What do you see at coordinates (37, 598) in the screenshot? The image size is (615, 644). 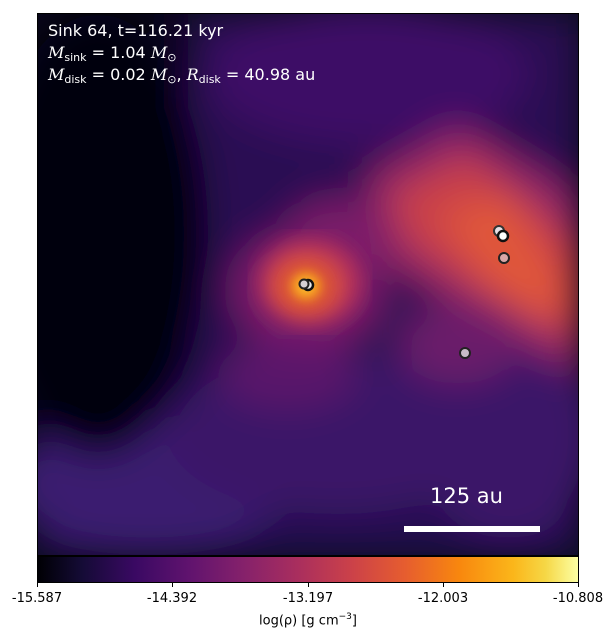 I see `colorbar-tick-label: -15.587` at bounding box center [37, 598].